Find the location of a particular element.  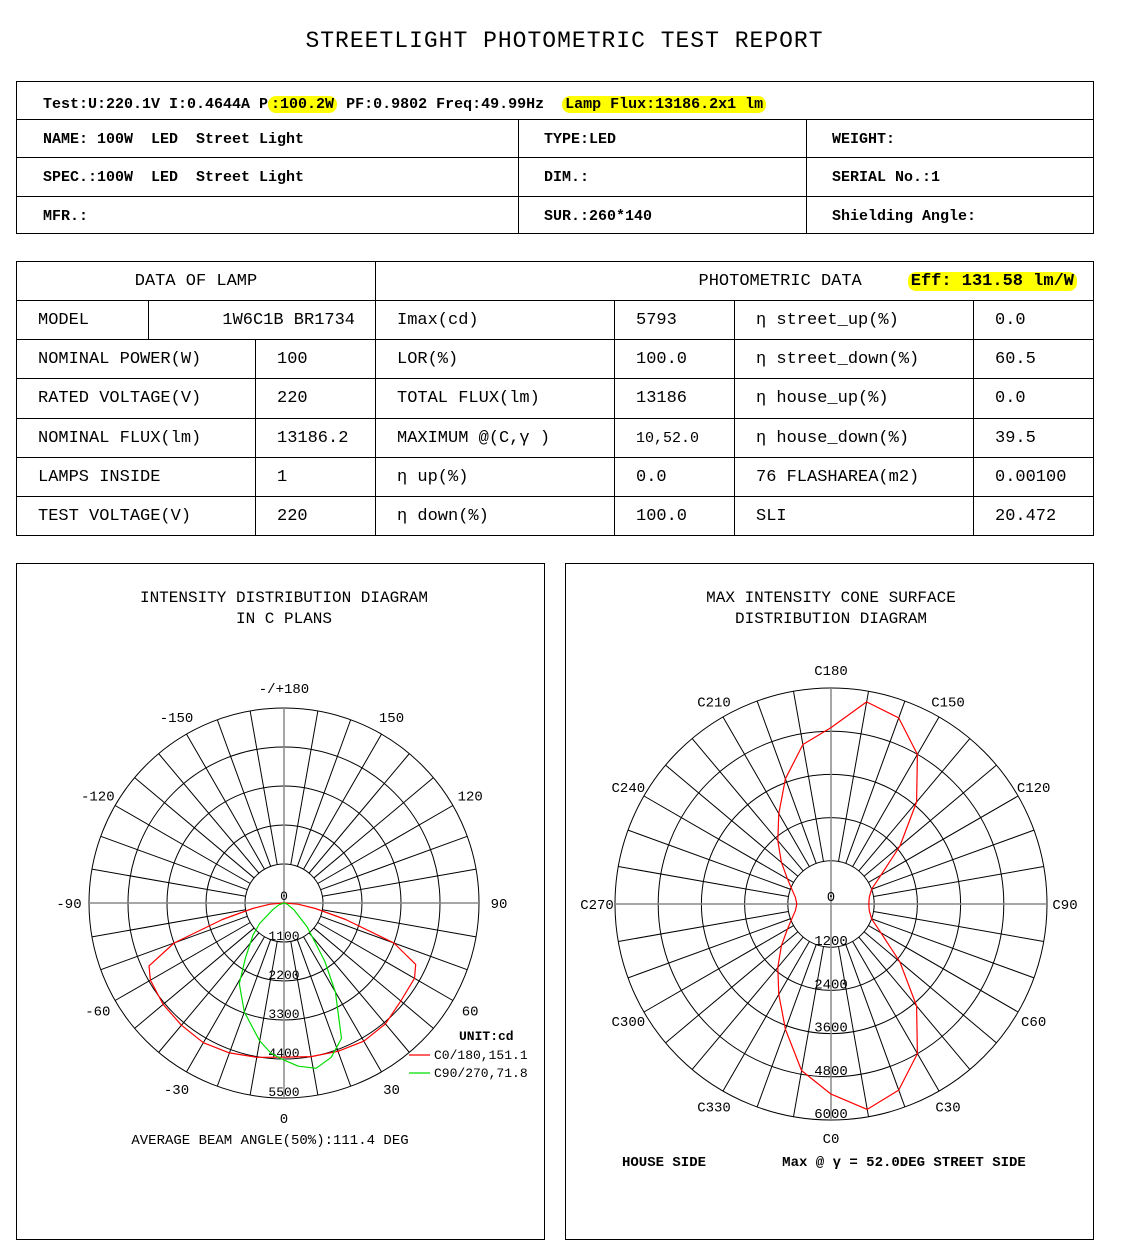

house-side-label: HOUSE SIDE is located at coordinates (664, 1163).